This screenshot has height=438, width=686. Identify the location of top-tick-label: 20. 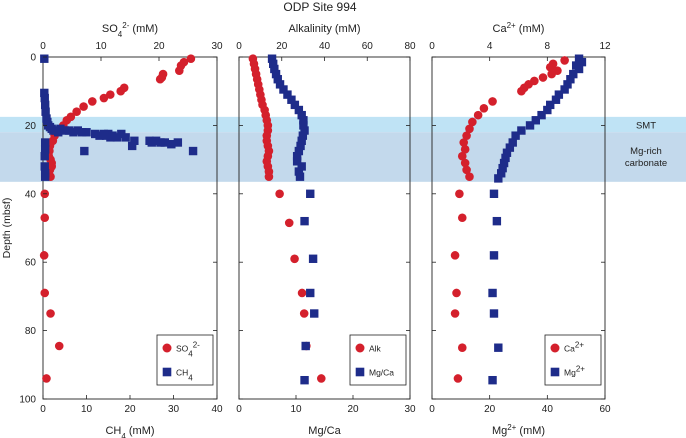
(159, 46).